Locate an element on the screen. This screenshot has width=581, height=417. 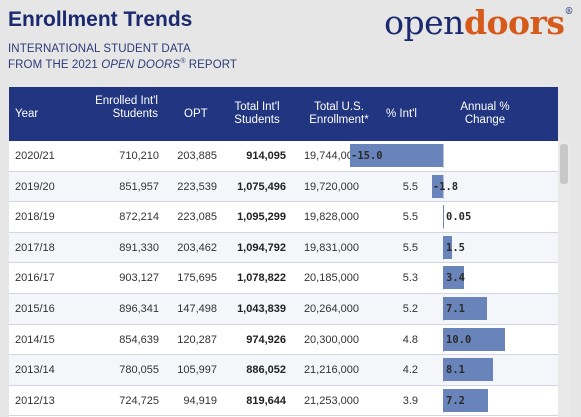
change-label: 3.4 is located at coordinates (455, 278).